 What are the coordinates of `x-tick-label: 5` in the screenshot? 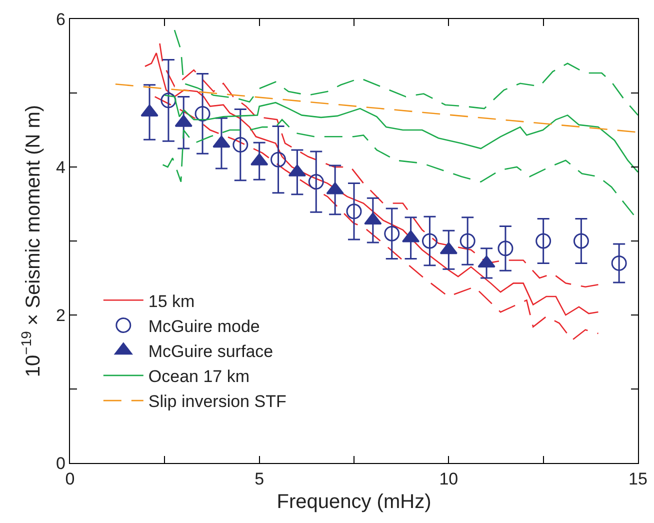 It's located at (259, 479).